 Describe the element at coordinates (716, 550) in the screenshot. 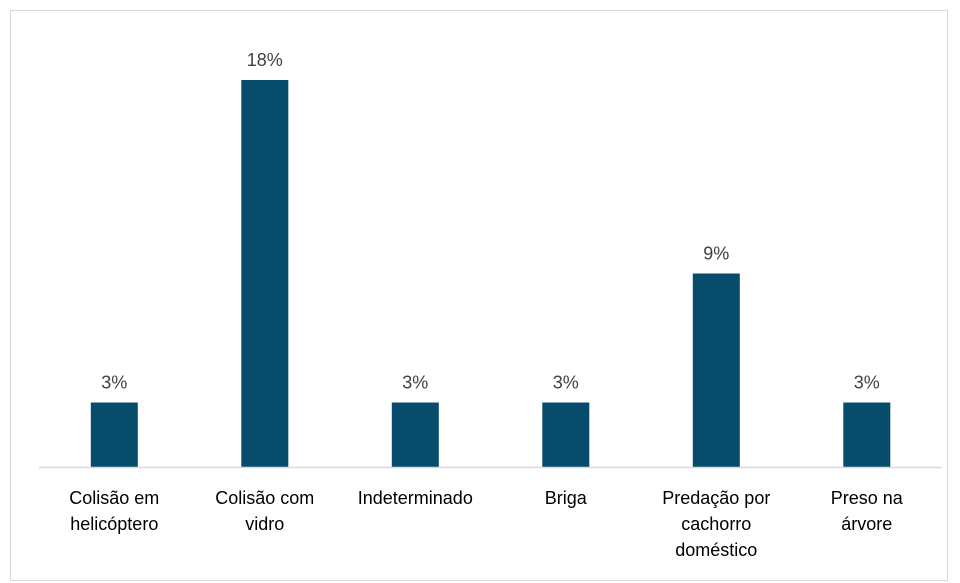

I see `category-label-line: doméstico` at that location.